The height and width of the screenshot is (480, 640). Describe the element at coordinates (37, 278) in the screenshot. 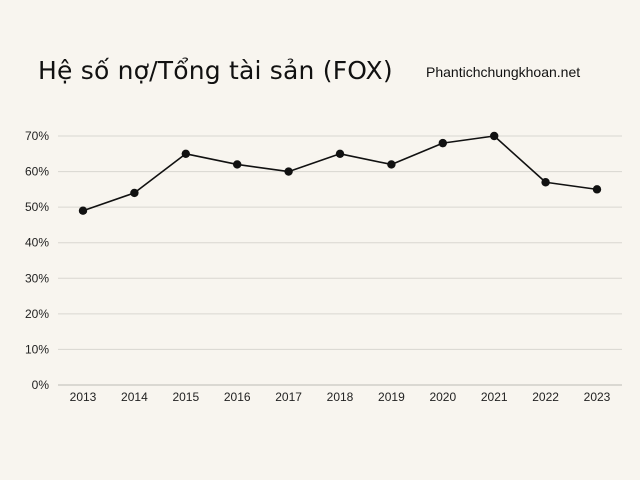

I see `y-tick-label: 30%` at that location.